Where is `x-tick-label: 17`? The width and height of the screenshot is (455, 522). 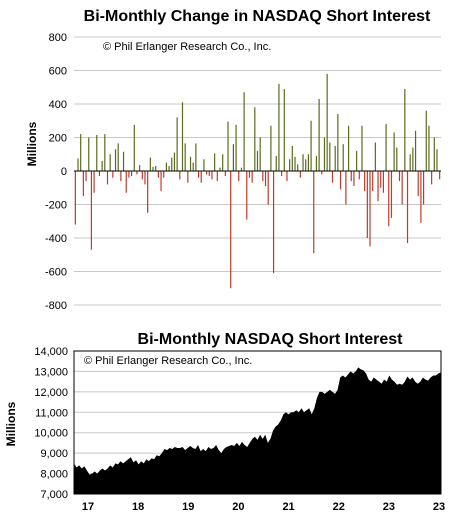 x-tick-label: 17 is located at coordinates (88, 507).